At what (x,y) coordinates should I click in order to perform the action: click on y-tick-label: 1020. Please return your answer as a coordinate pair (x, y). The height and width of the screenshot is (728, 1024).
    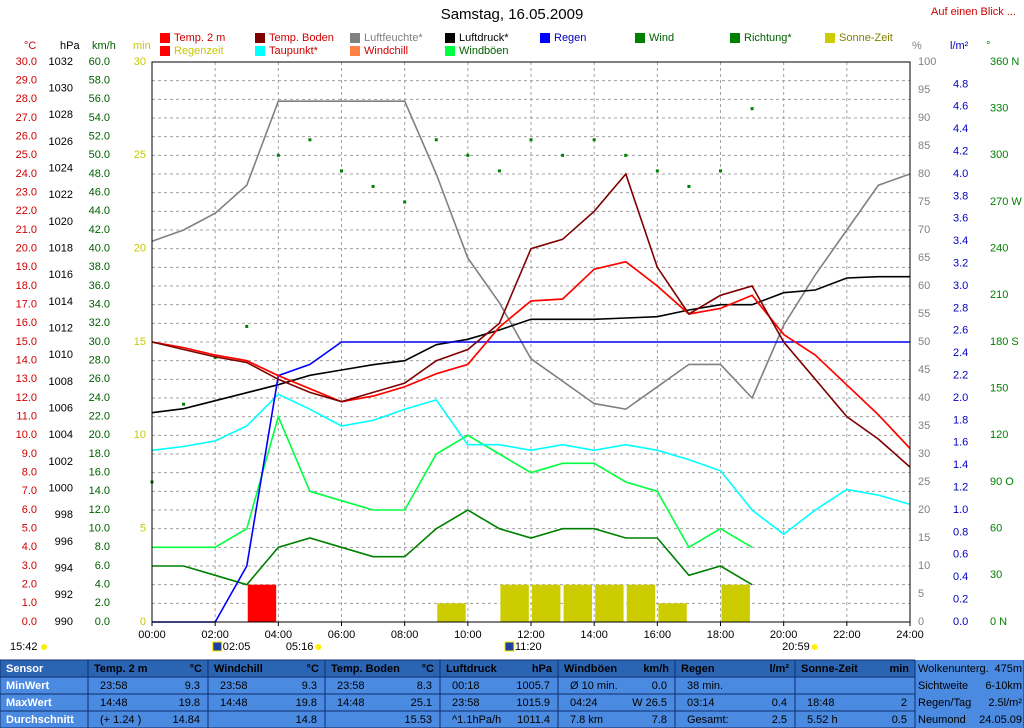
    Looking at the image, I should click on (61, 222).